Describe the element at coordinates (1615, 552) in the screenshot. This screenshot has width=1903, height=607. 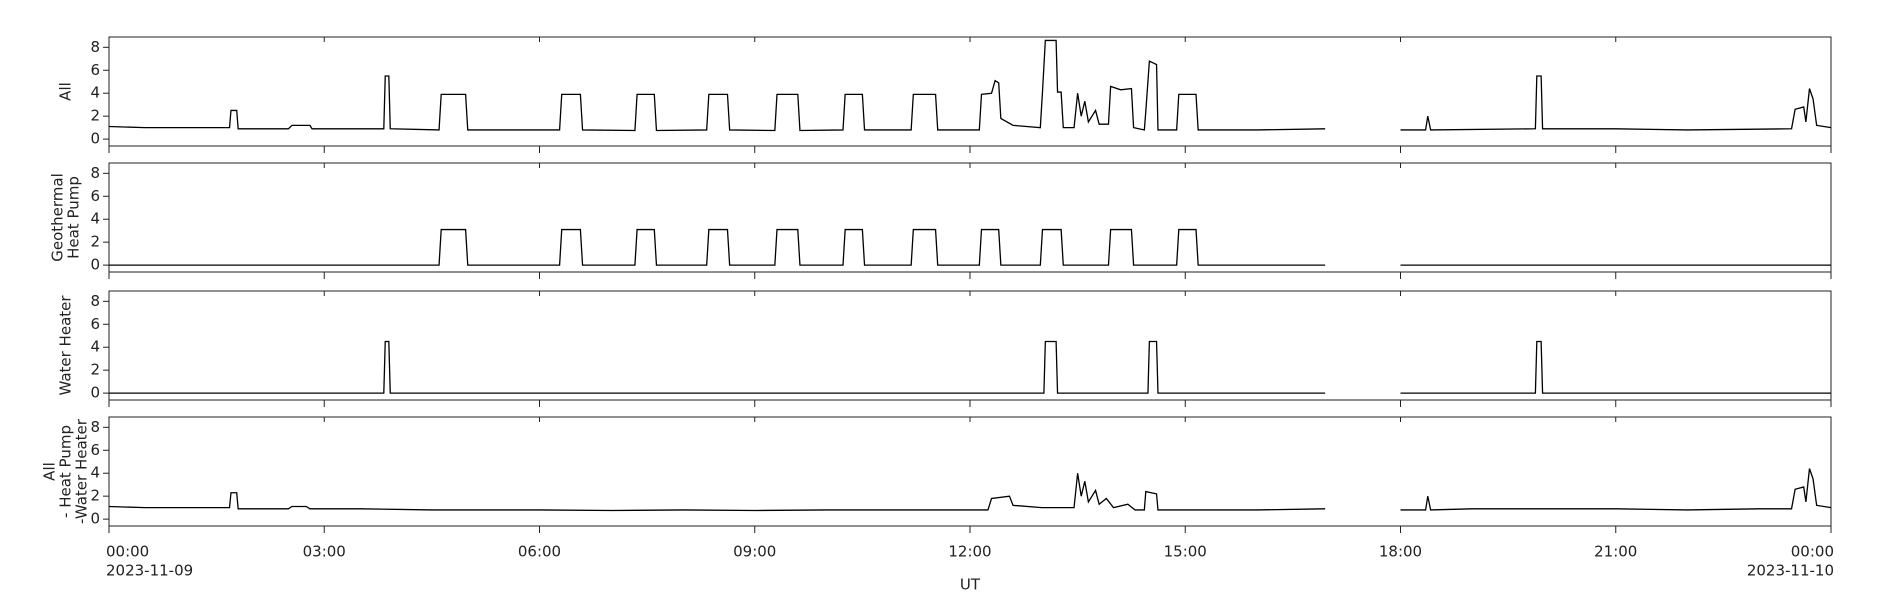
I see `x-tick-label: 21:00` at that location.